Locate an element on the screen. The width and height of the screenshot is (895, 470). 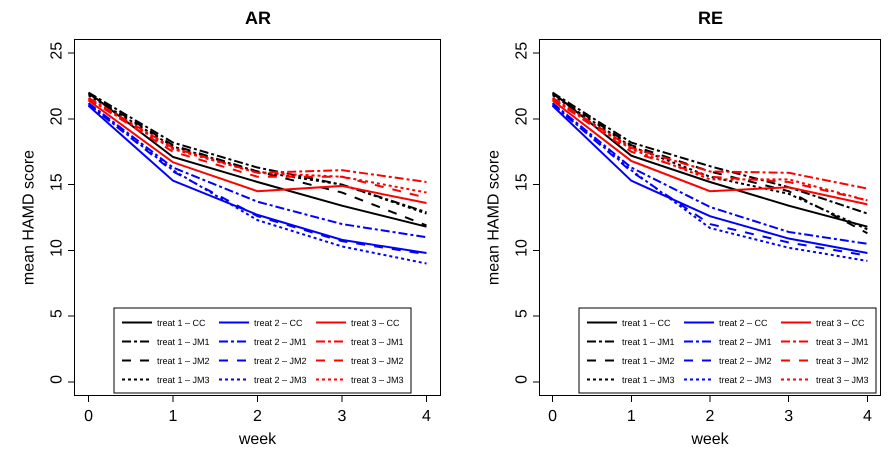
chart-title: RE is located at coordinates (711, 18).